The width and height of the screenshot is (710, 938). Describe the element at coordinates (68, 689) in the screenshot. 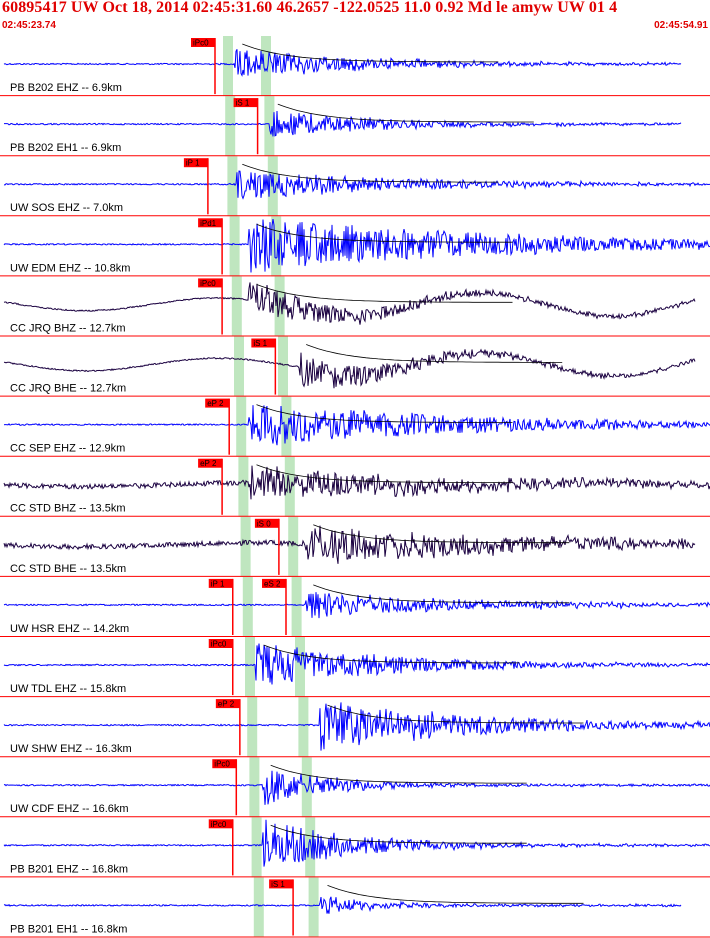

I see `station-label: UW TDL EHZ -- 15.8km` at that location.